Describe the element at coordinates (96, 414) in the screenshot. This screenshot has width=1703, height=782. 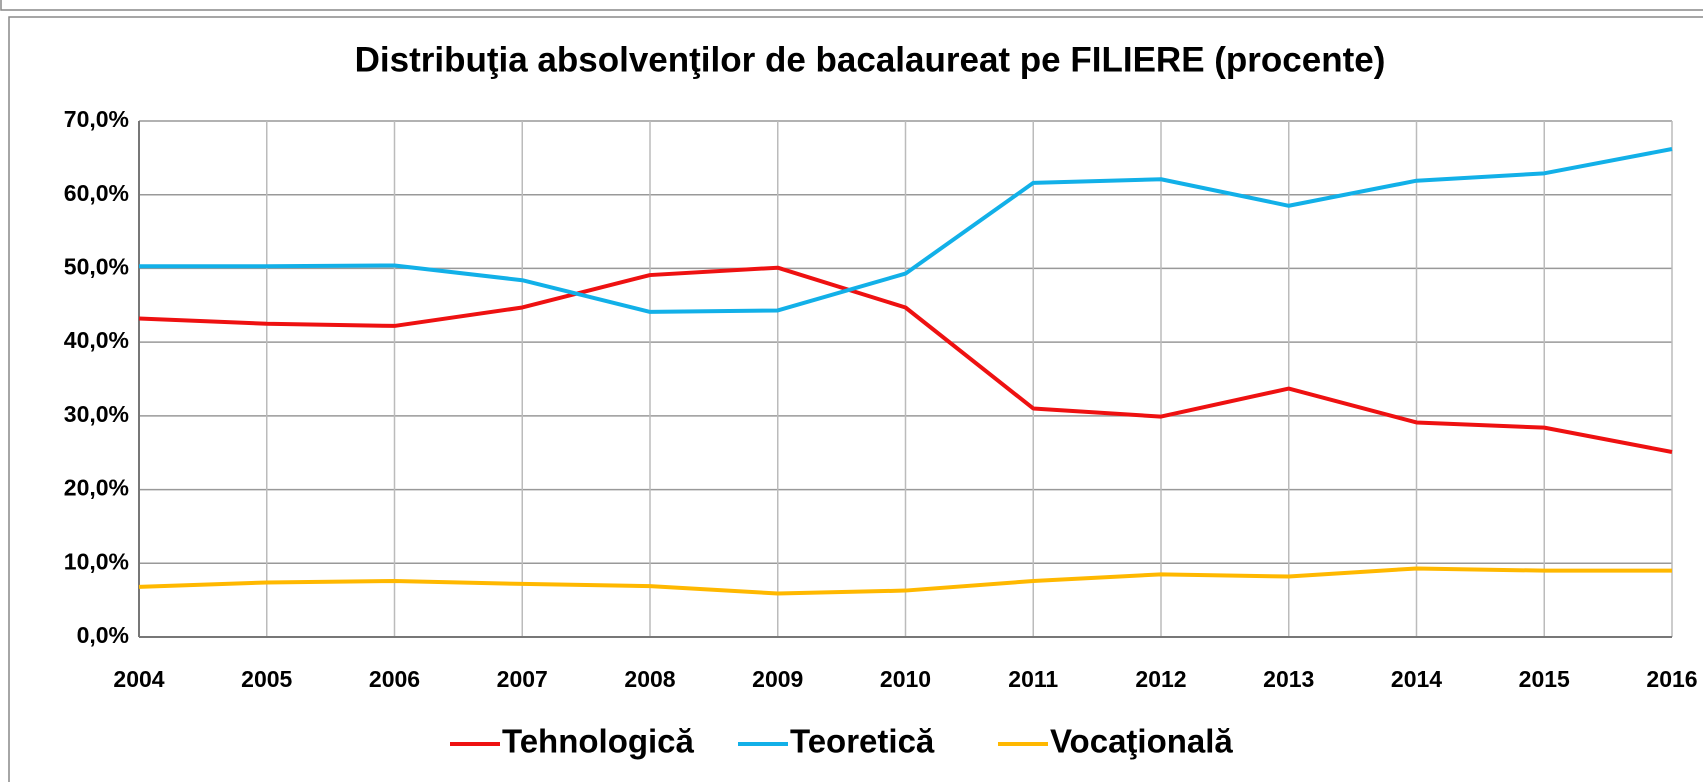
I see `y-tick-label: 30,0%` at that location.